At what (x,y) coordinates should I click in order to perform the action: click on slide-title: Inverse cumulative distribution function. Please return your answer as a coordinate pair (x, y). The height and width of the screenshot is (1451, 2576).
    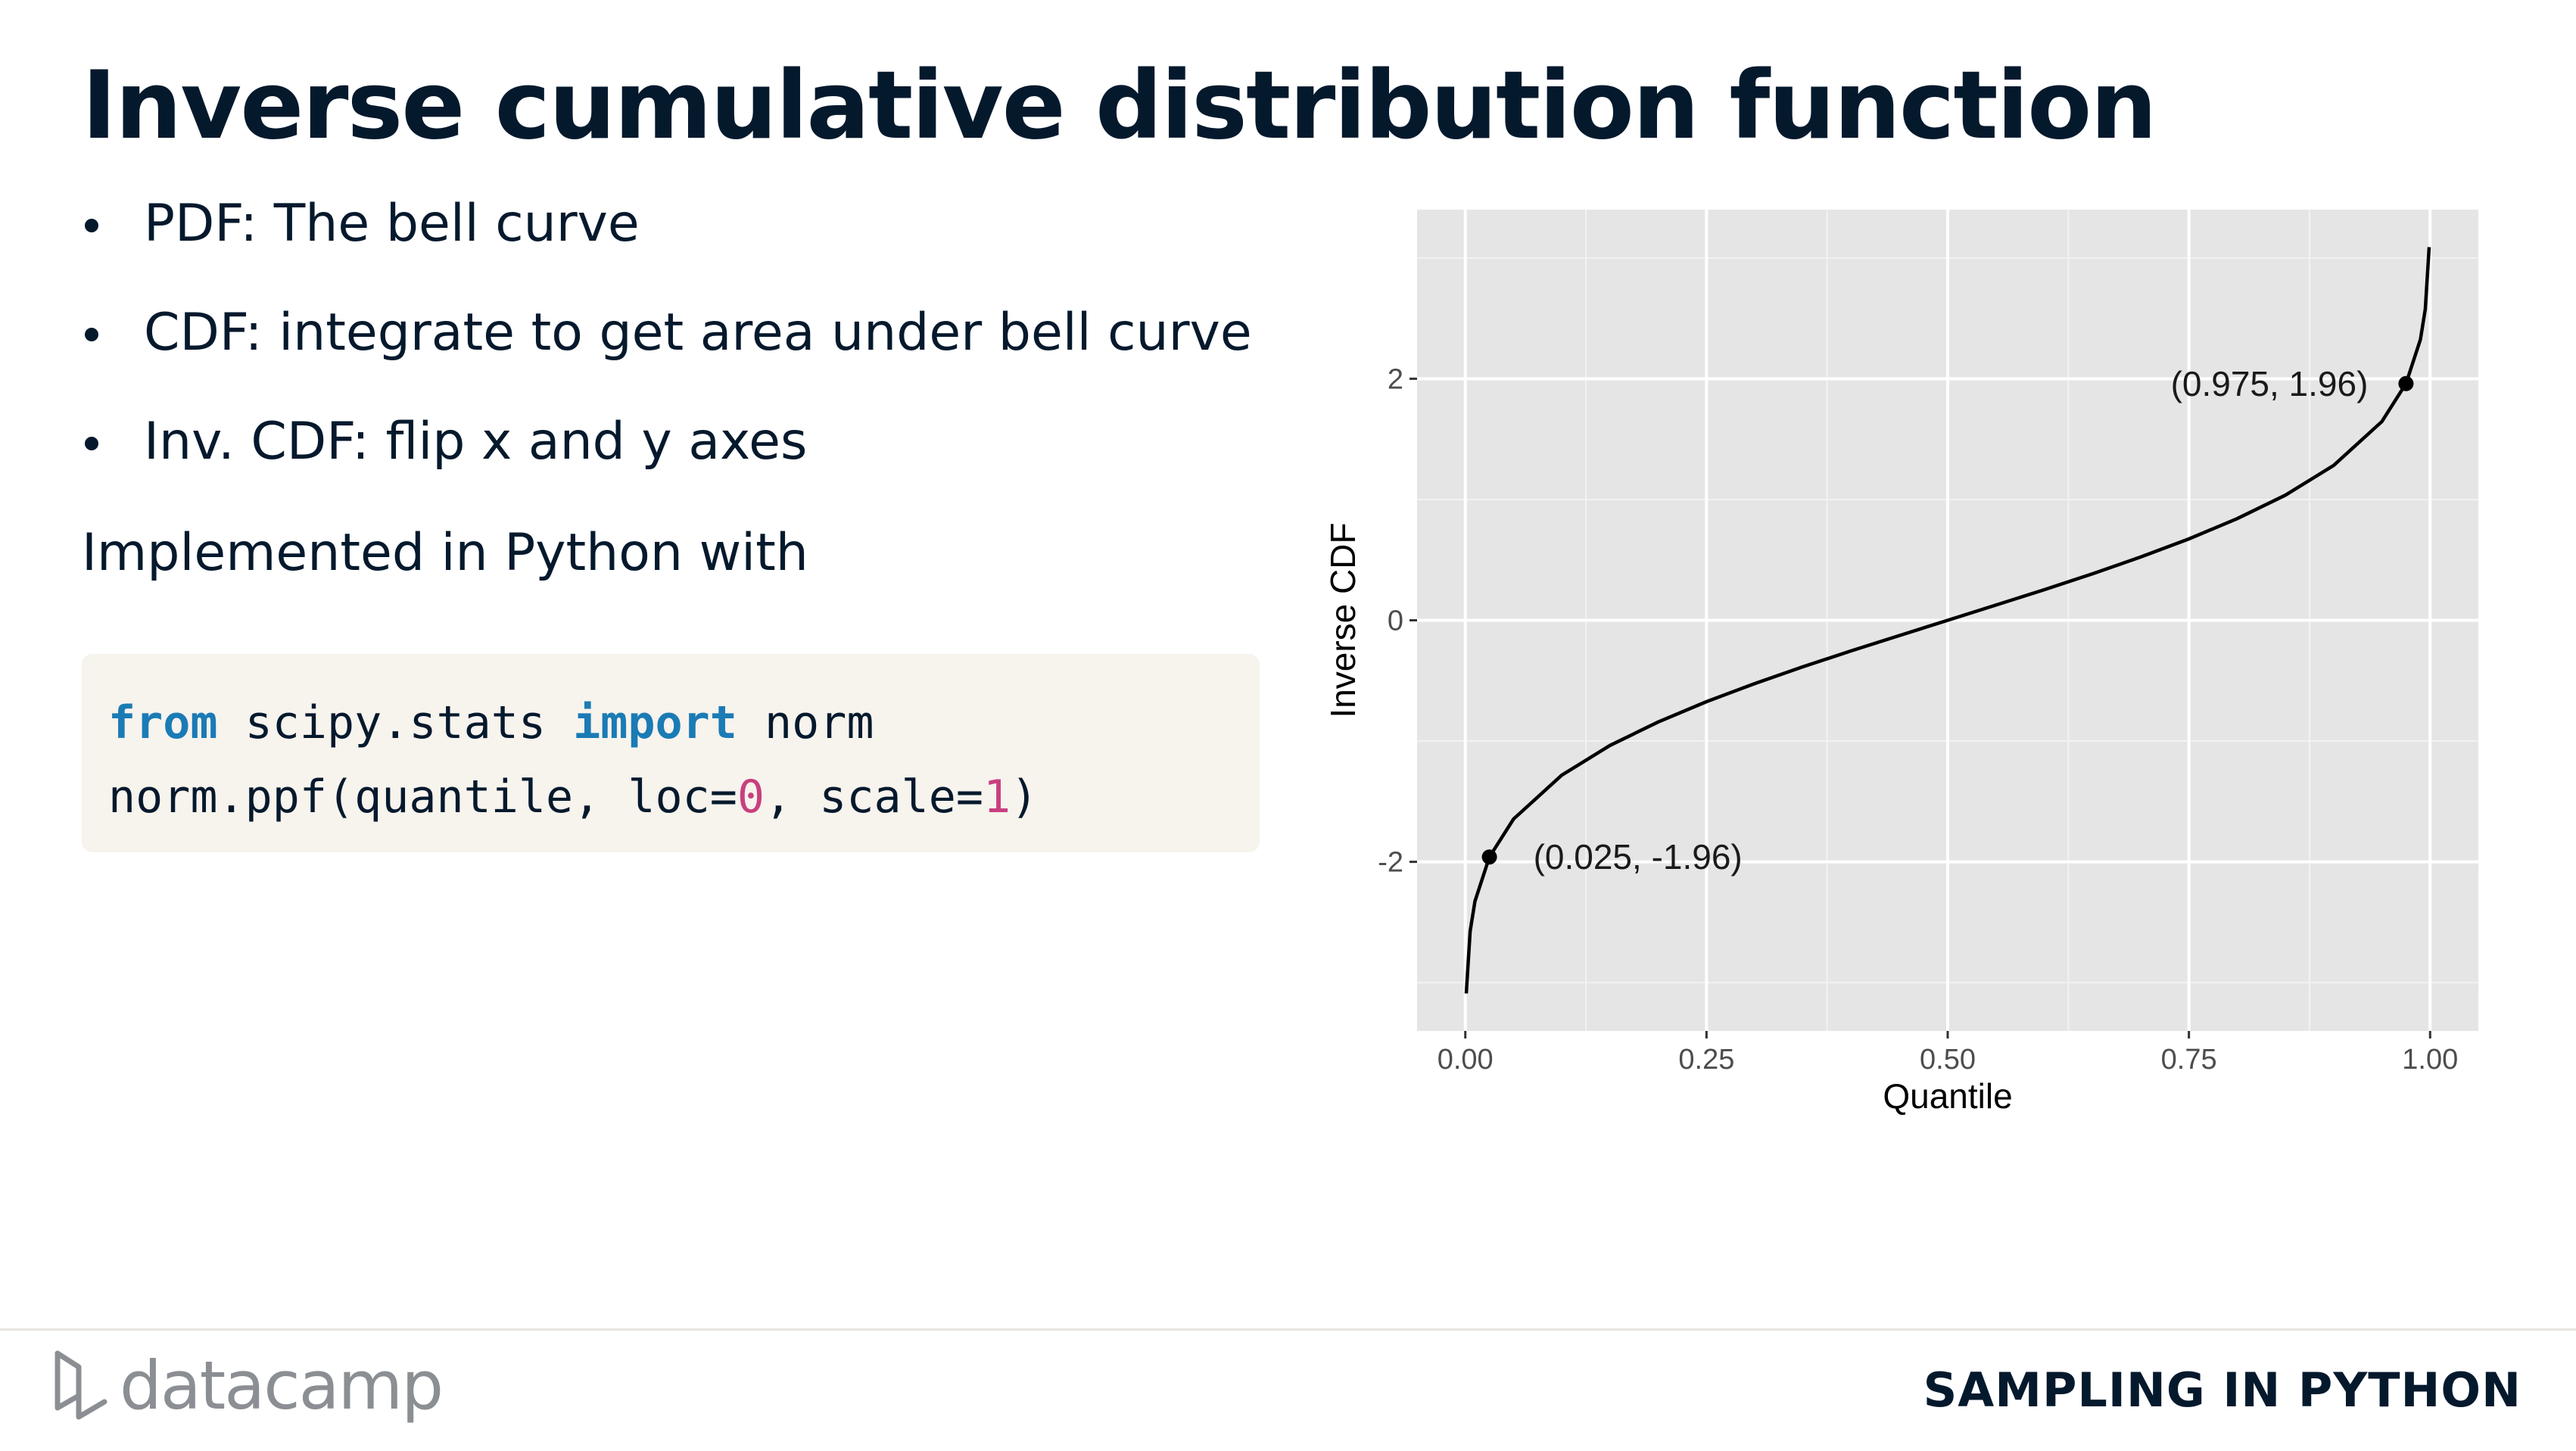
    Looking at the image, I should click on (1119, 106).